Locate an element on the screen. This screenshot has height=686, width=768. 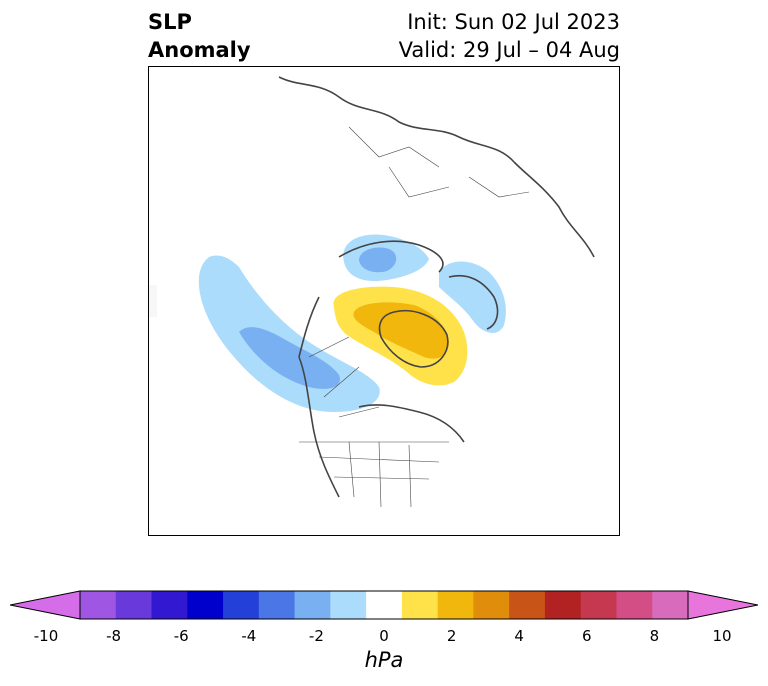
colorbar-tick-label: 0 is located at coordinates (384, 636).